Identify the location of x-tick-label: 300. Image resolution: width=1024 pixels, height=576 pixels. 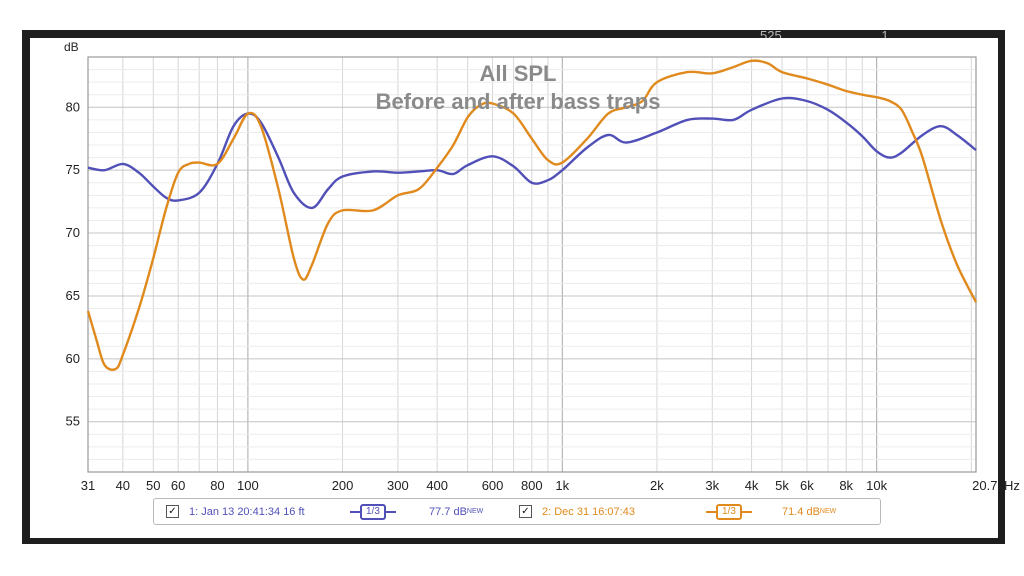
(398, 485).